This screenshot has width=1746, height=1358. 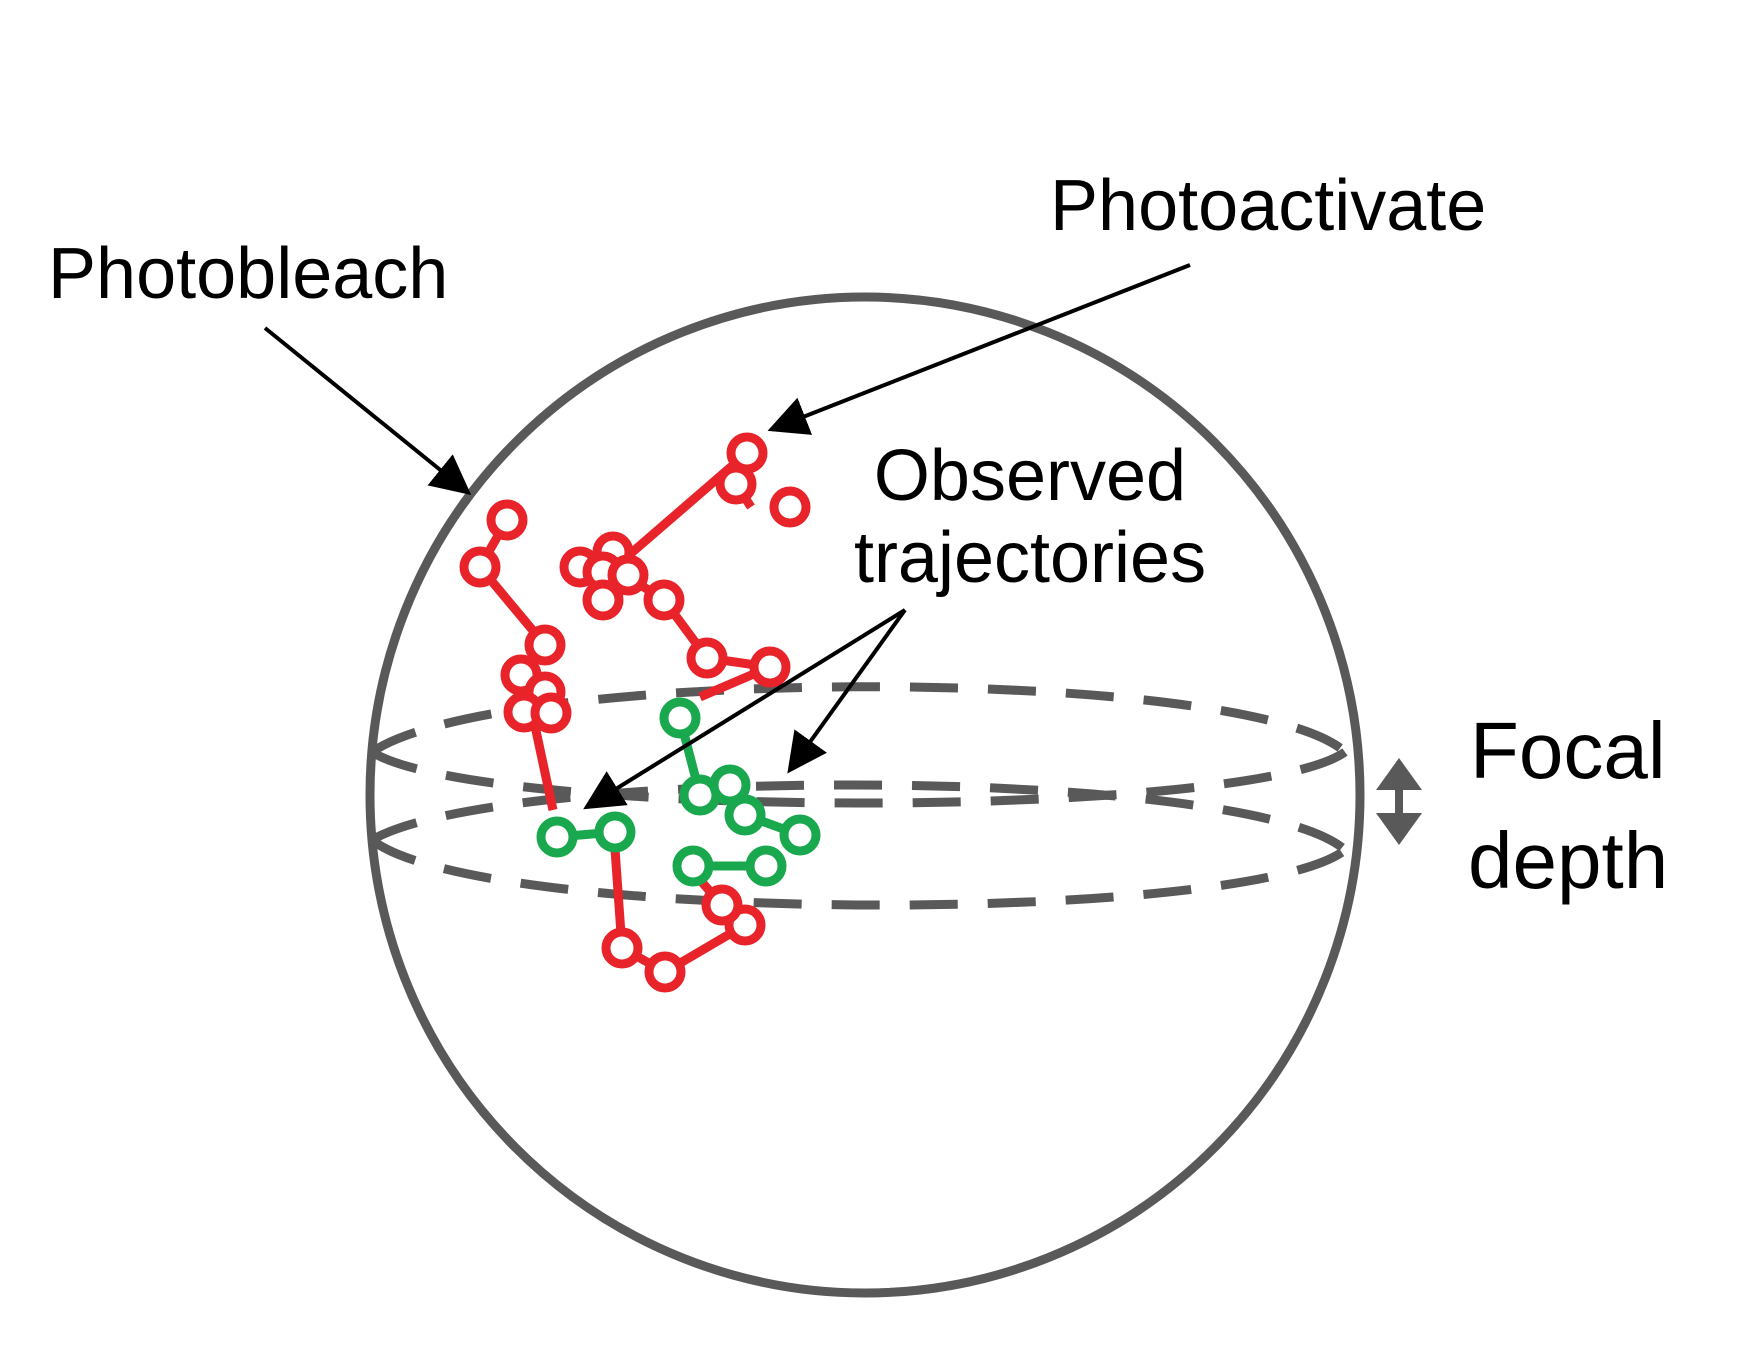 I want to click on observed-arrow-left, so click(x=745, y=709).